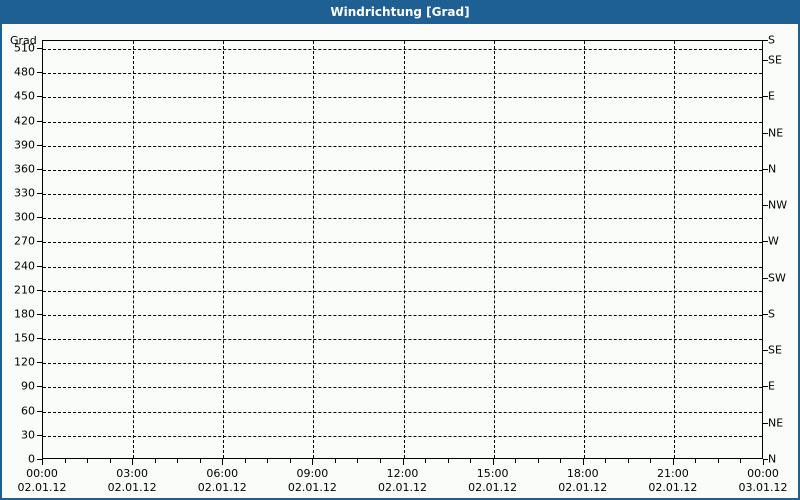 This screenshot has height=500, width=800. Describe the element at coordinates (24, 362) in the screenshot. I see `y-axis-left-tick-label: 120` at that location.